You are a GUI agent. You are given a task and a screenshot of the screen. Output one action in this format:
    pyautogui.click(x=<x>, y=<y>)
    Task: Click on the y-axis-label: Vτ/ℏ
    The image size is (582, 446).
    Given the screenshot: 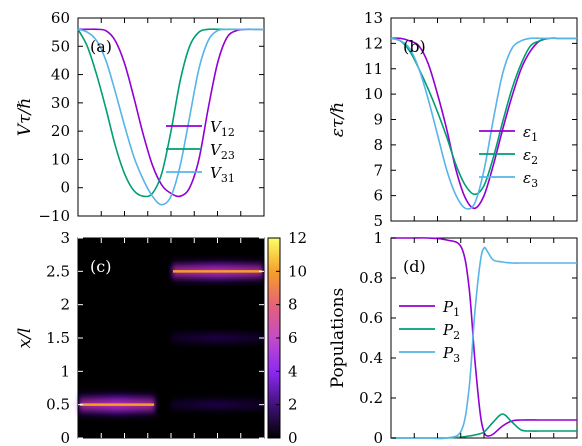 What is the action you would take?
    pyautogui.click(x=25, y=117)
    